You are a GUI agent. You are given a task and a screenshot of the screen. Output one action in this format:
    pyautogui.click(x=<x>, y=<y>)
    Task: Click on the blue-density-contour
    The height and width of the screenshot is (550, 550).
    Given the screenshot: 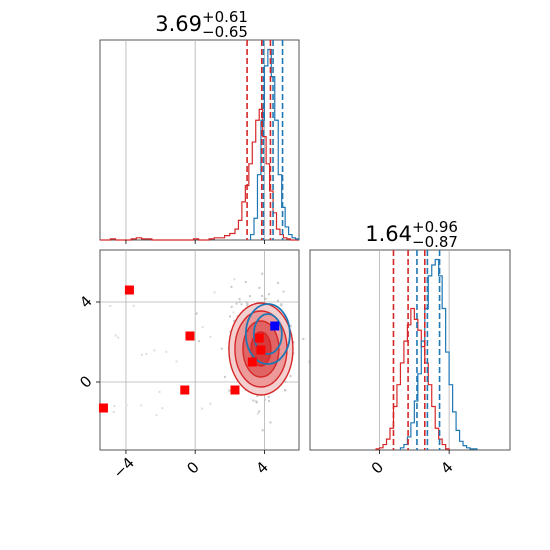 What is the action you would take?
    pyautogui.click(x=267, y=334)
    